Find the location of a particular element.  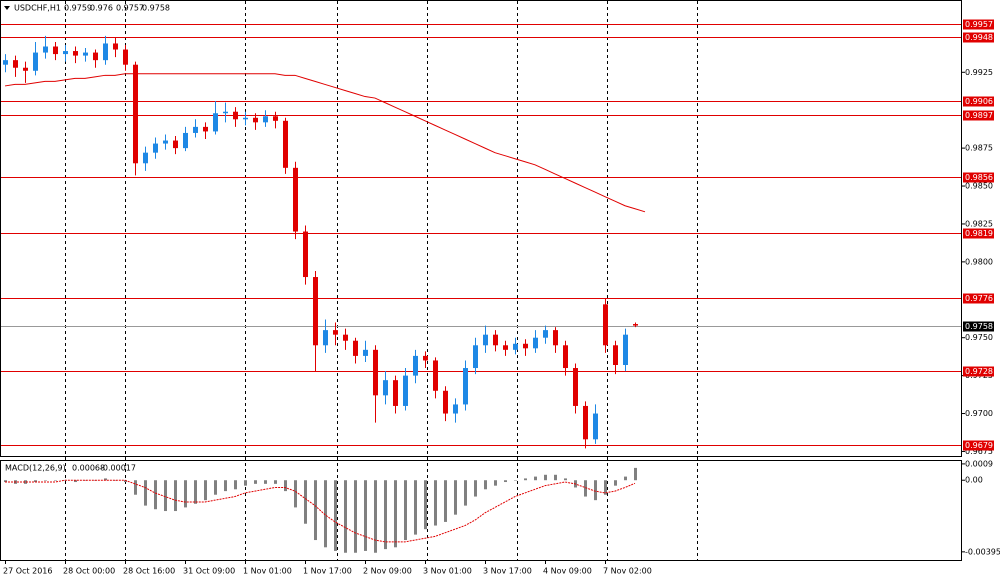

level-label: 0.9897 is located at coordinates (979, 115).